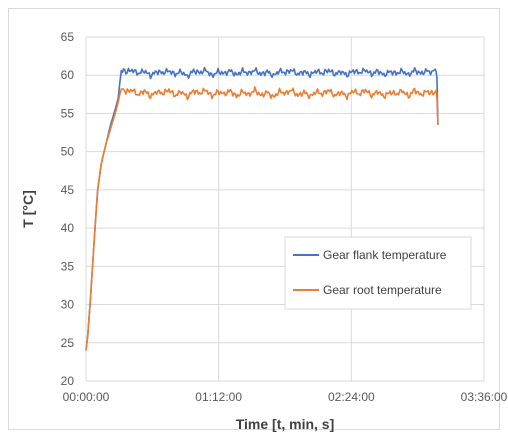 The width and height of the screenshot is (508, 438). I want to click on x-tick-label: 01:12:00, so click(218, 397).